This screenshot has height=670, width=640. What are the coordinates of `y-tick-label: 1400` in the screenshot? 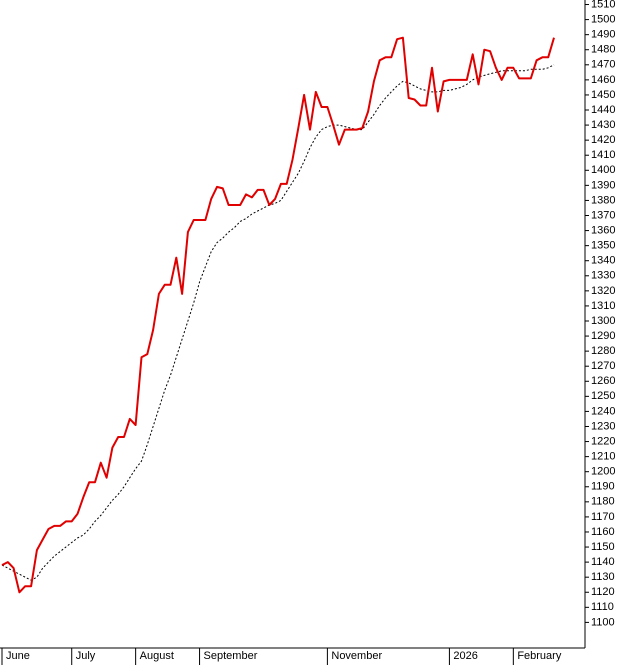 It's located at (603, 170).